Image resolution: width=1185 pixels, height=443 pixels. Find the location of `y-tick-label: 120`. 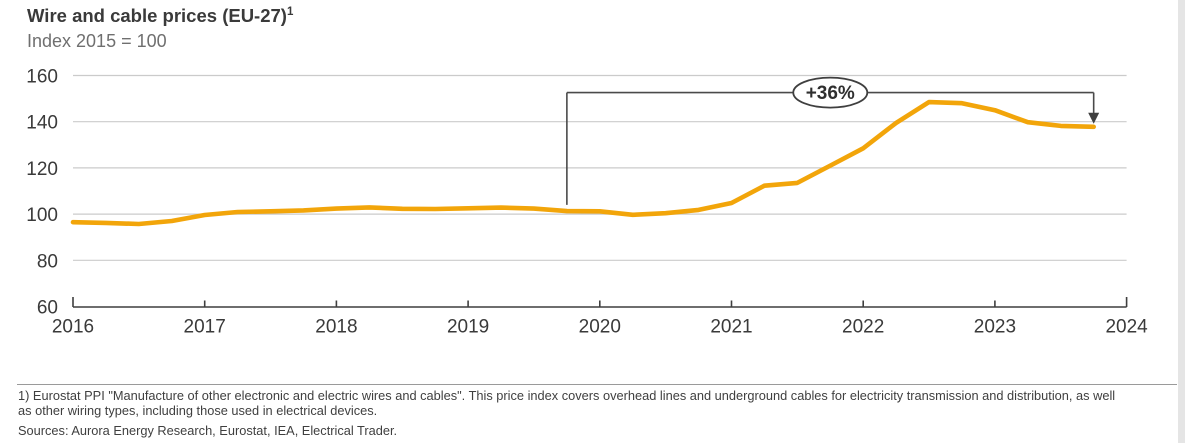

y-tick-label: 120 is located at coordinates (42, 169).